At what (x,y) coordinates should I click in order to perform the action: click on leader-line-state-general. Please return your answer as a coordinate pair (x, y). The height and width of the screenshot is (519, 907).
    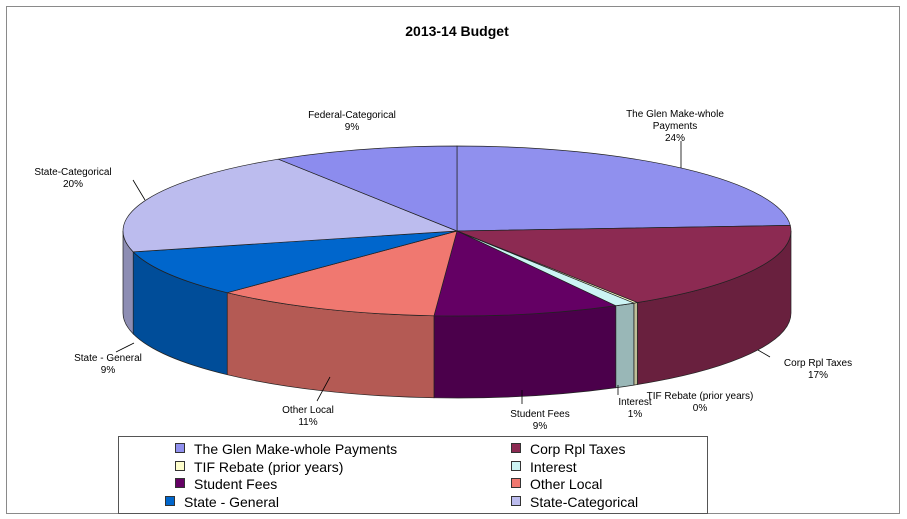
    Looking at the image, I should click on (125, 347).